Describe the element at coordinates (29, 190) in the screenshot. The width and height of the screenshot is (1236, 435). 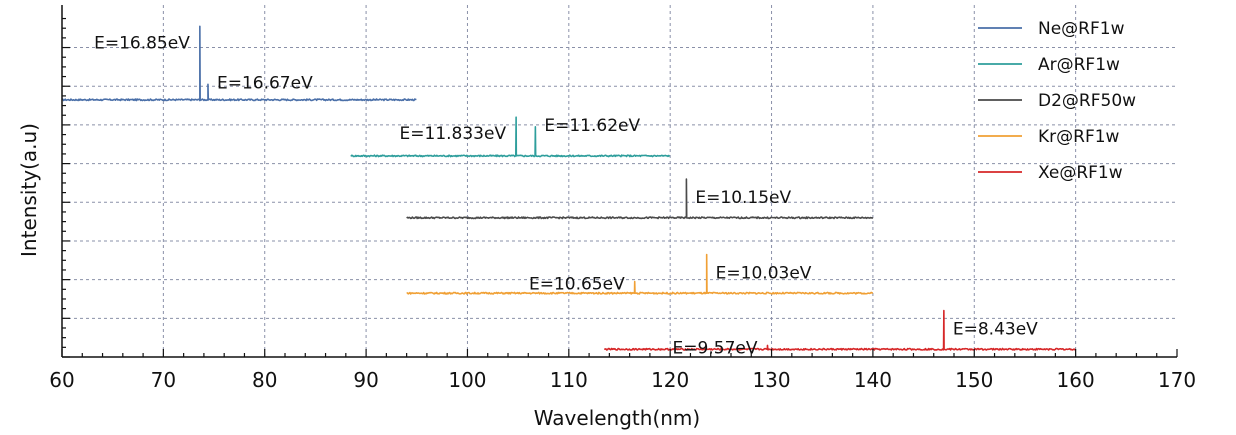
I see `y-axis-title: Intensity(a.u)` at that location.